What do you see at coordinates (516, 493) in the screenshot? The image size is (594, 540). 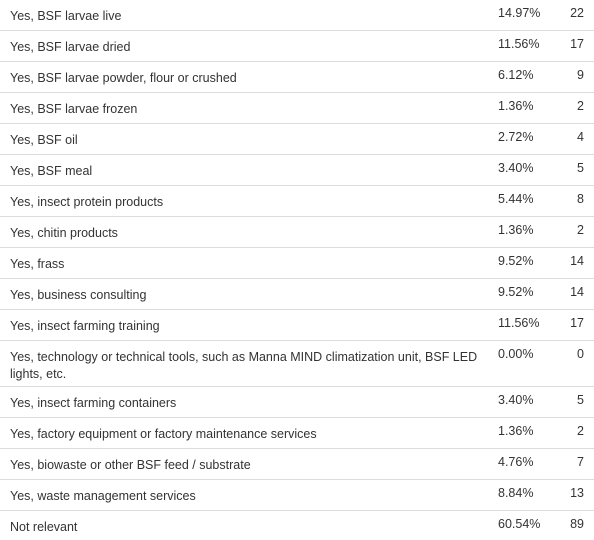 I see `answer-percent: 8.84%` at bounding box center [516, 493].